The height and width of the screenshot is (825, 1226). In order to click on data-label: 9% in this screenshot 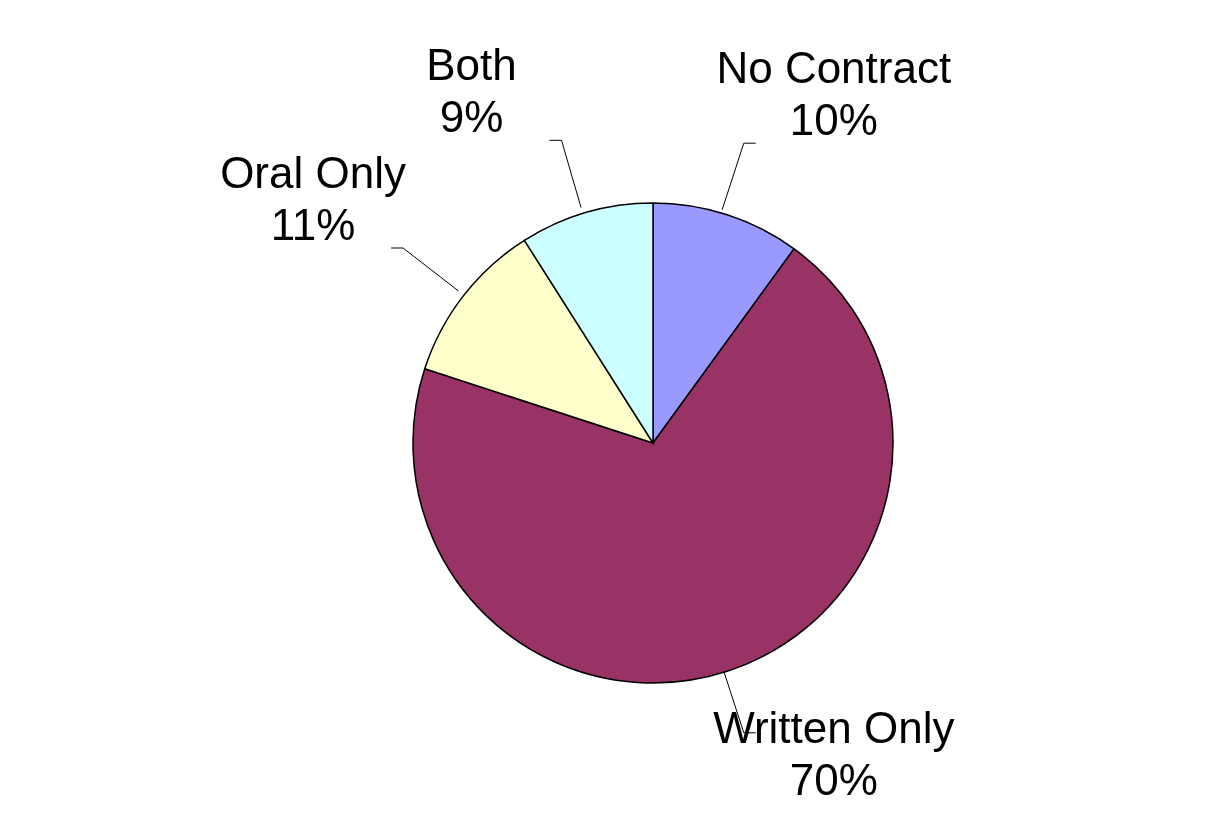, I will do `click(471, 117)`.